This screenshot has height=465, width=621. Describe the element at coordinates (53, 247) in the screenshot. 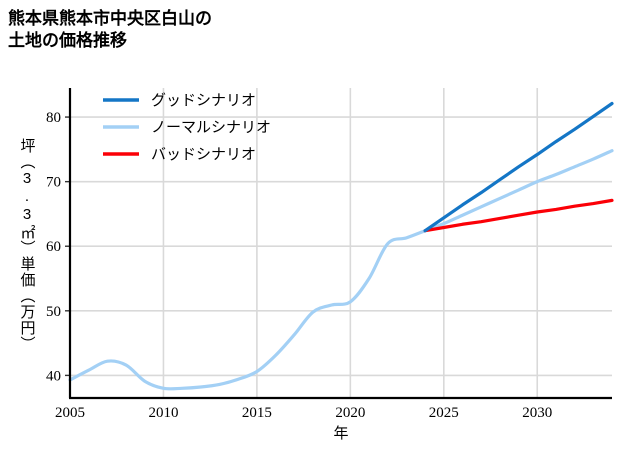

I see `y-tick-label: 60` at that location.